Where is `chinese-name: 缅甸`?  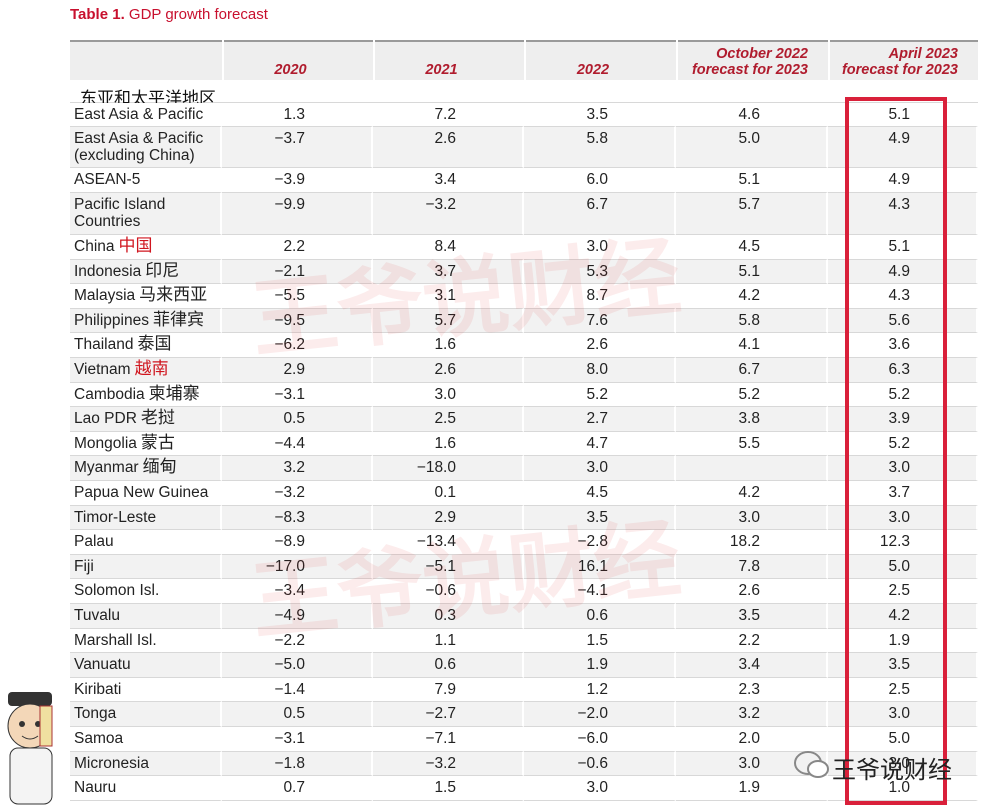 chinese-name: 缅甸 is located at coordinates (159, 467).